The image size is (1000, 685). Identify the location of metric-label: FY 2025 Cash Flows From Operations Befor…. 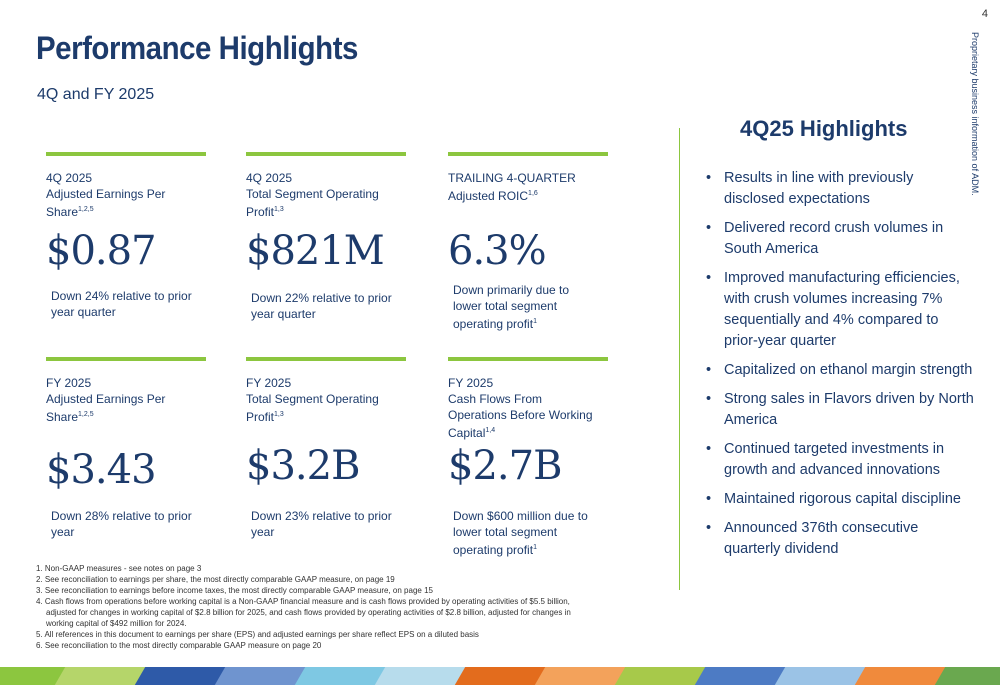
(523, 408).